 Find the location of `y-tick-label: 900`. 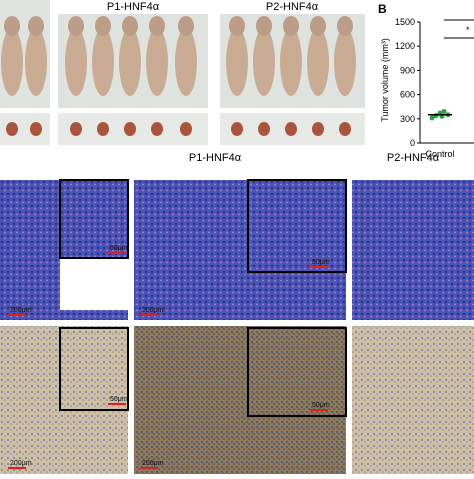

y-tick-label: 900 is located at coordinates (407, 70).